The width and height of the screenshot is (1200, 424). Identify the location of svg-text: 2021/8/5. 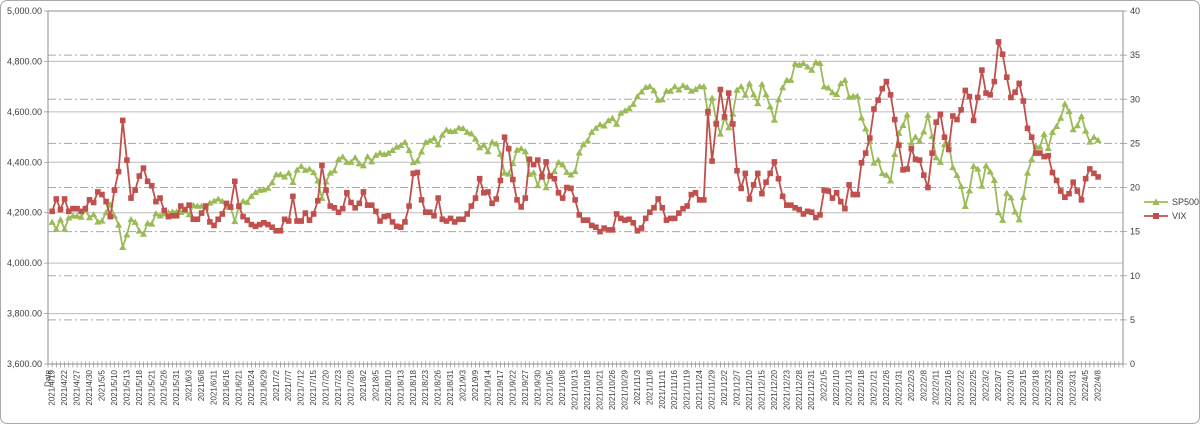
(375, 385).